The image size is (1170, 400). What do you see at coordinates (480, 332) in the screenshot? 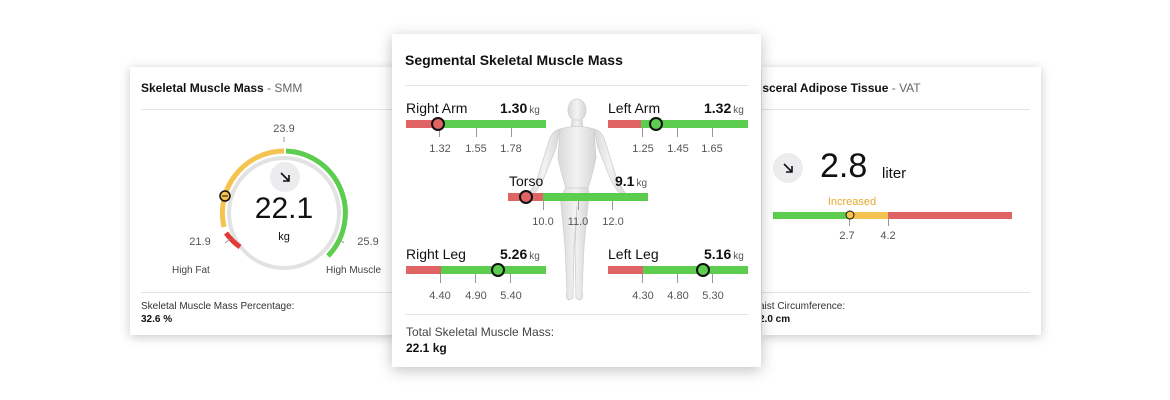
I see `total-smm-label: Total Skeletal Muscle Mass:` at bounding box center [480, 332].